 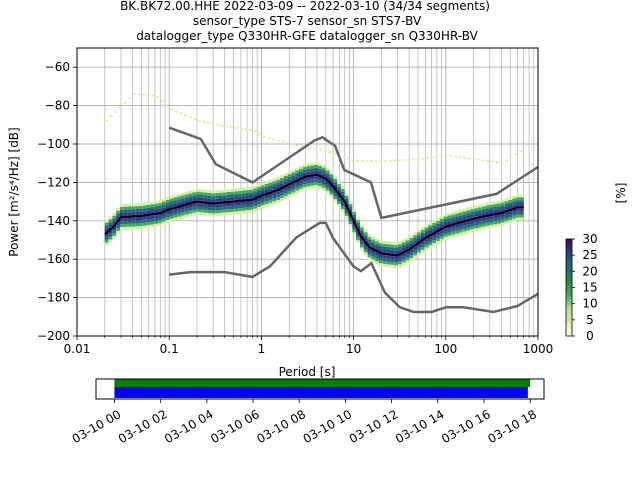 What do you see at coordinates (57, 106) in the screenshot?
I see `y-tick-label: −80` at bounding box center [57, 106].